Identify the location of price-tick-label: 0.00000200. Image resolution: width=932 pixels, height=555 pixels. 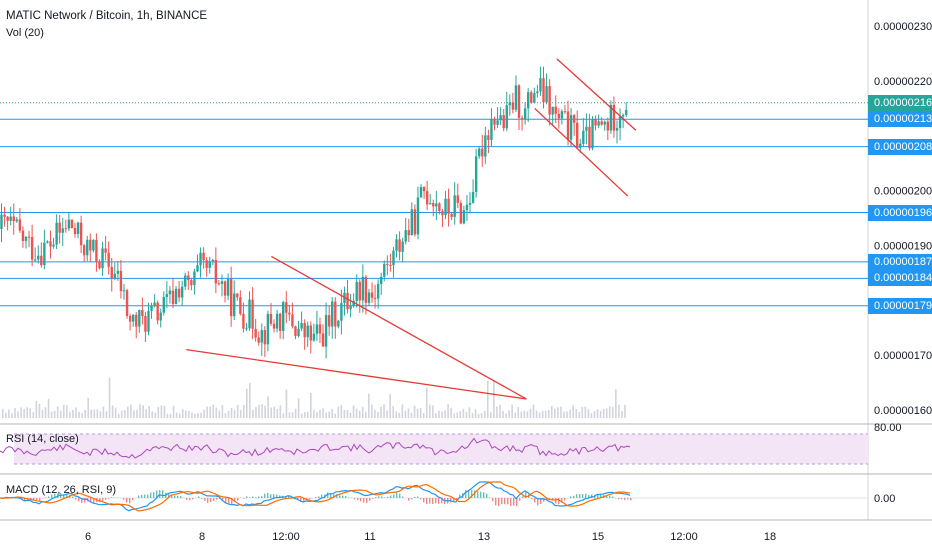
(903, 192).